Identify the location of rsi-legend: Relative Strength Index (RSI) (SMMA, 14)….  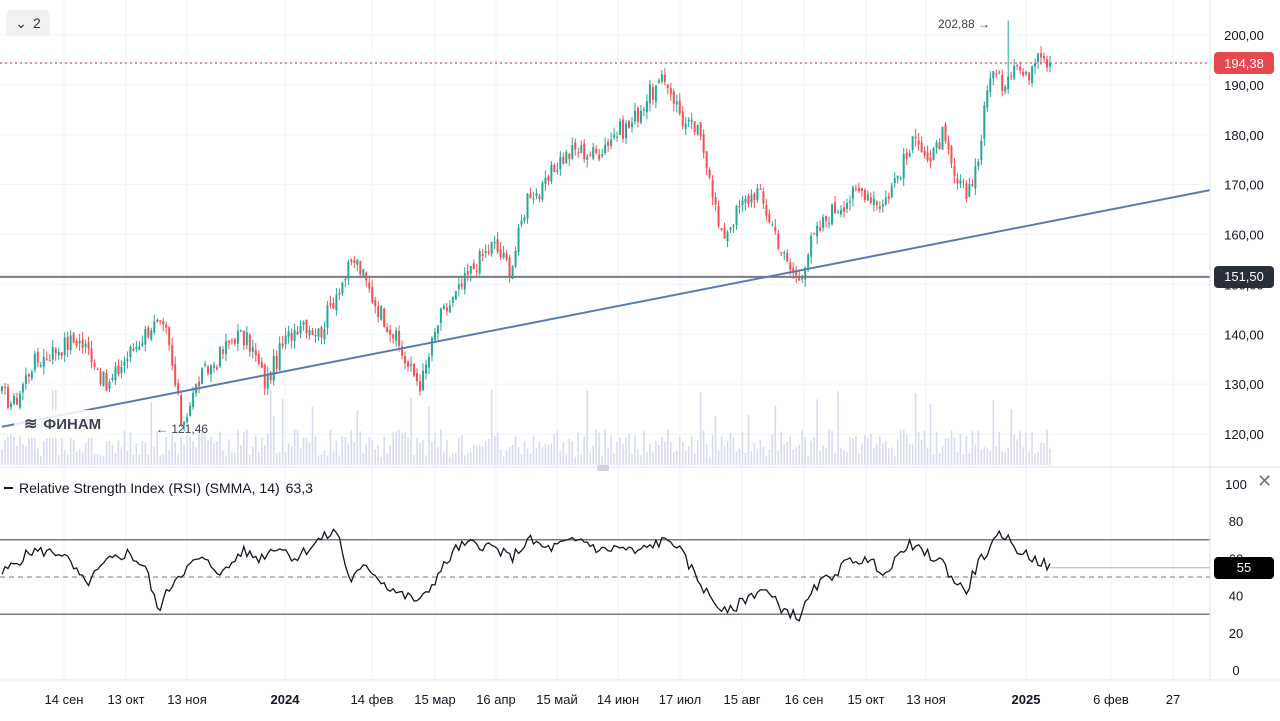
(158, 488).